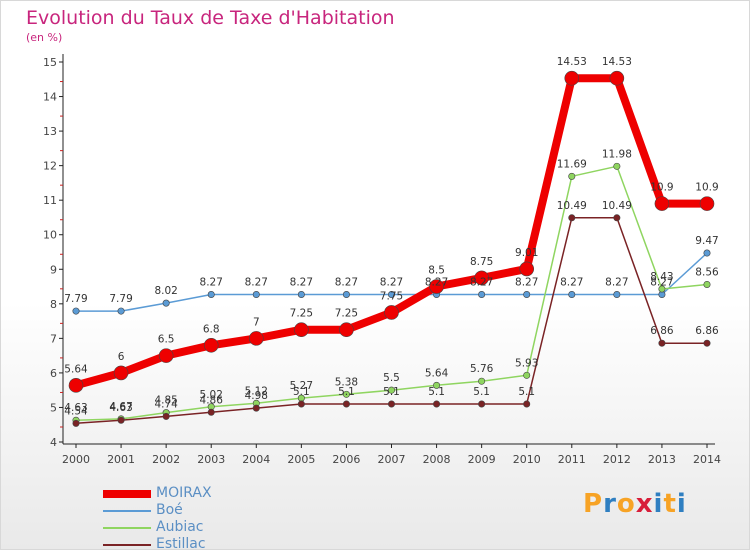  What do you see at coordinates (301, 459) in the screenshot?
I see `x-tick-label: 2005` at bounding box center [301, 459].